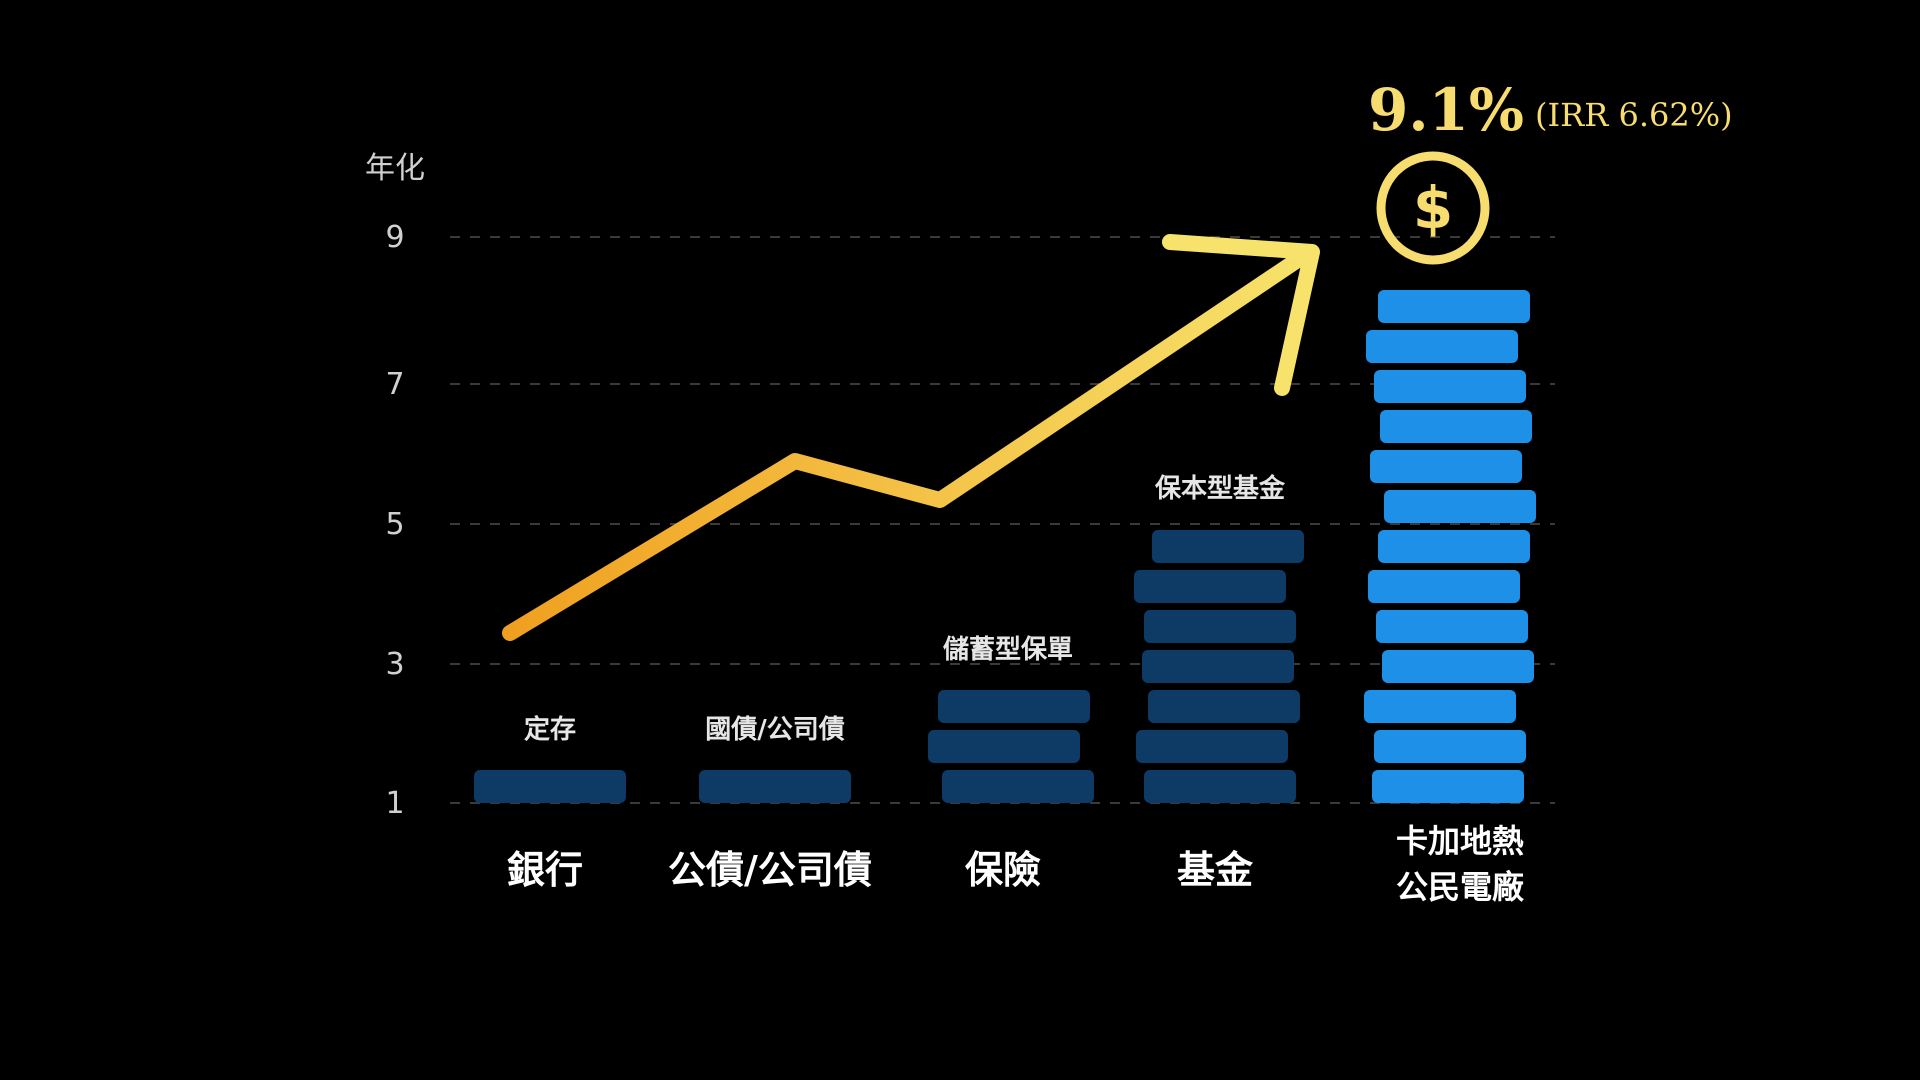 The image size is (1920, 1080). What do you see at coordinates (395, 168) in the screenshot?
I see `y-axis-label: 年化` at bounding box center [395, 168].